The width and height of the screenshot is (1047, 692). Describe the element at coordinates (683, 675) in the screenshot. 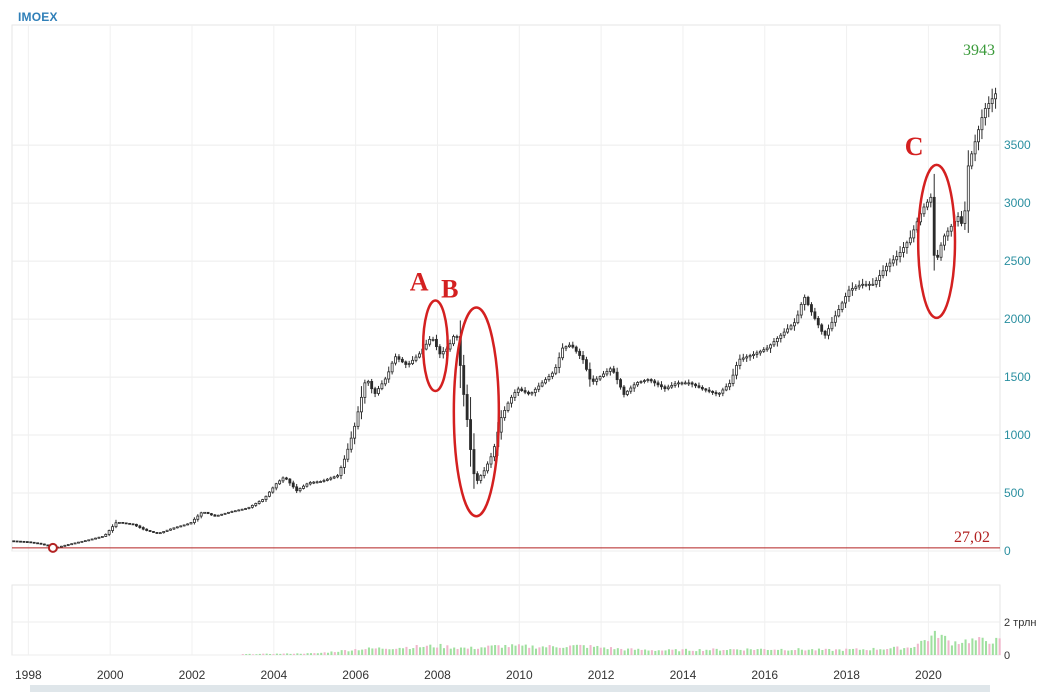

I see `time-tick-label: 2014` at that location.